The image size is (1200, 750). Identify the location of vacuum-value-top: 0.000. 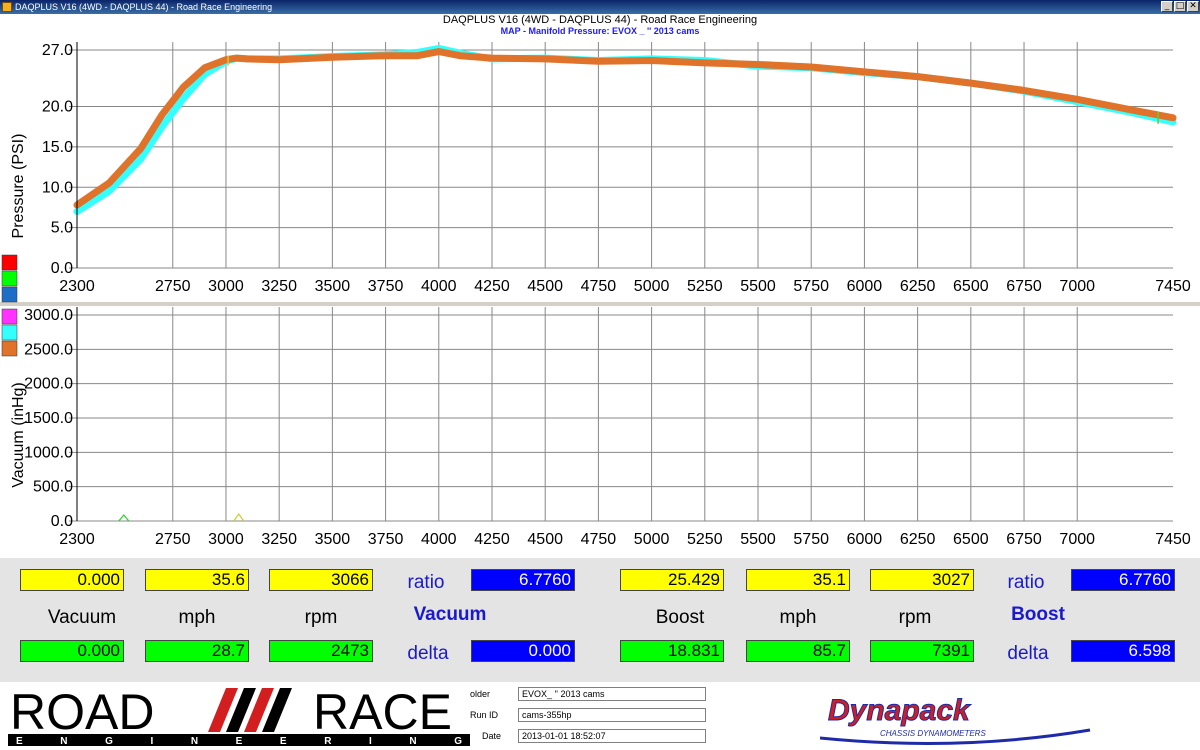
(72, 580).